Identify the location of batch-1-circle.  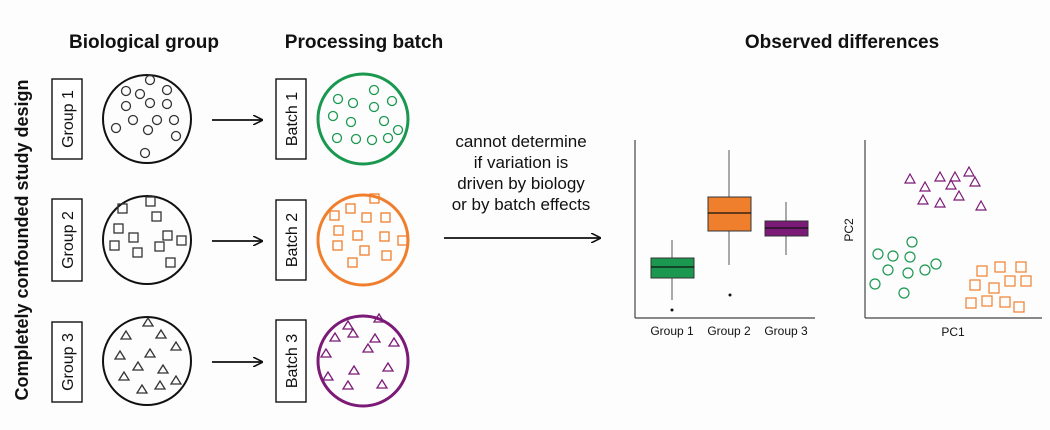
(363, 119).